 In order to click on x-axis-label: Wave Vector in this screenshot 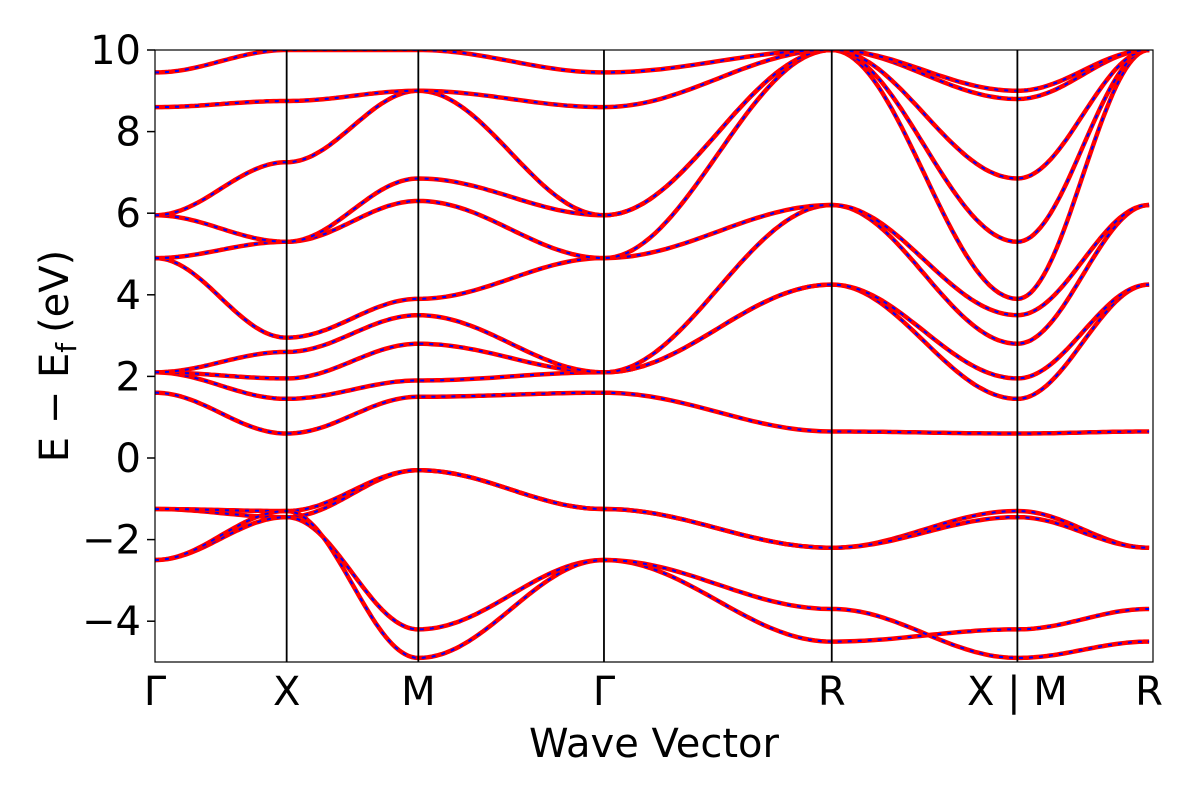, I will do `click(654, 744)`.